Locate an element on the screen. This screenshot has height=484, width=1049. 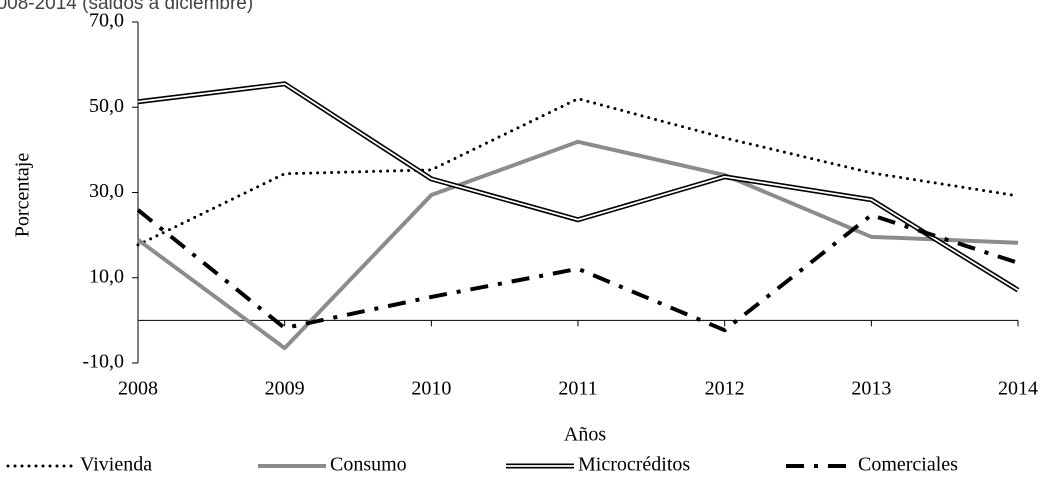
x-tick-label: 2012 is located at coordinates (725, 389).